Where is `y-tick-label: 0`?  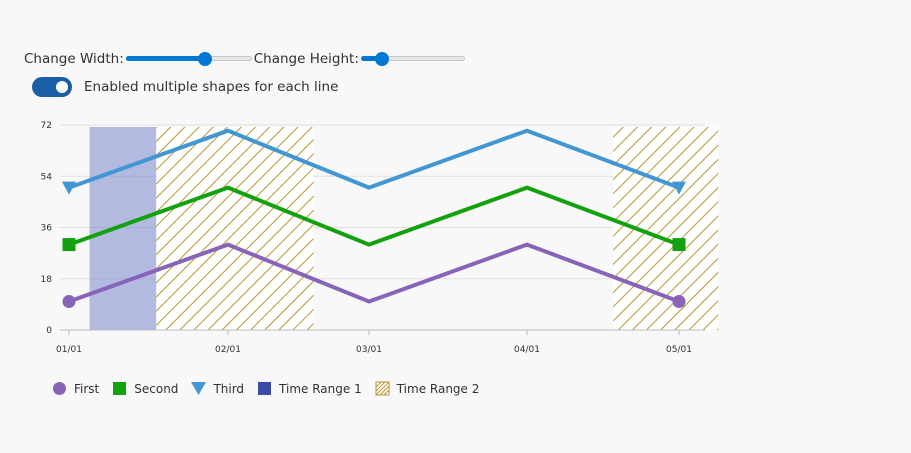 y-tick-label: 0 is located at coordinates (49, 331).